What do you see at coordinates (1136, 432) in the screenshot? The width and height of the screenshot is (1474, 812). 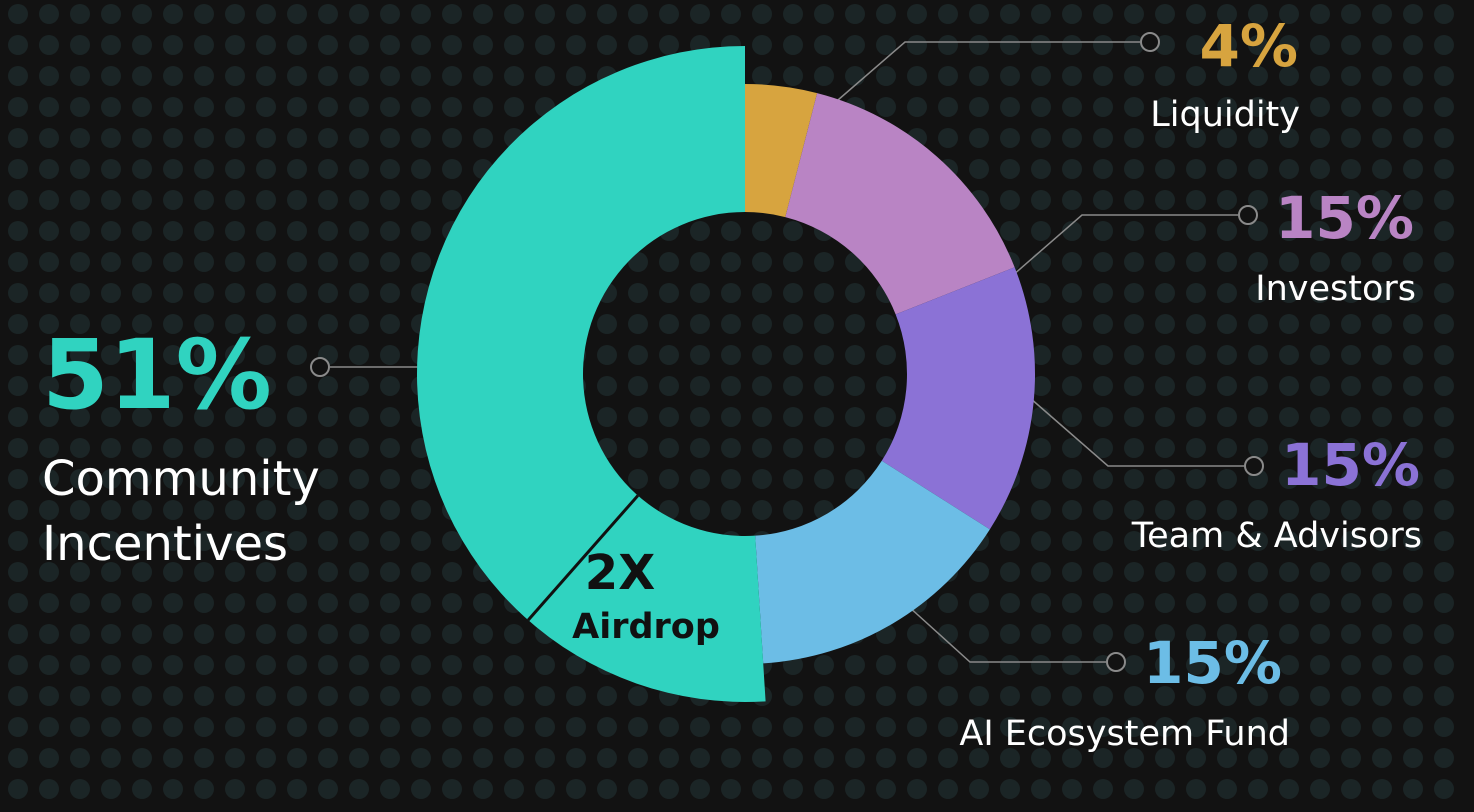 I see `leader-team-advisors` at bounding box center [1136, 432].